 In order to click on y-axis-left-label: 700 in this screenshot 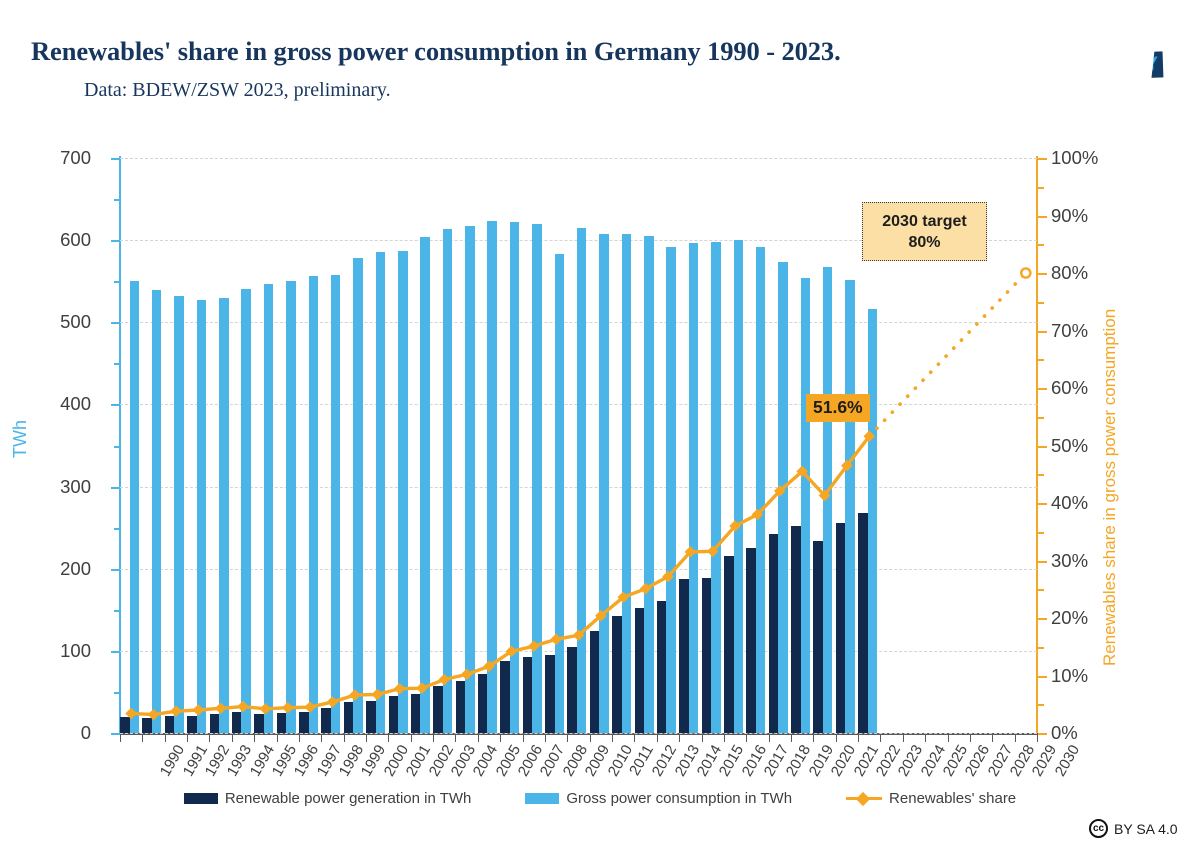, I will do `click(75, 157)`.